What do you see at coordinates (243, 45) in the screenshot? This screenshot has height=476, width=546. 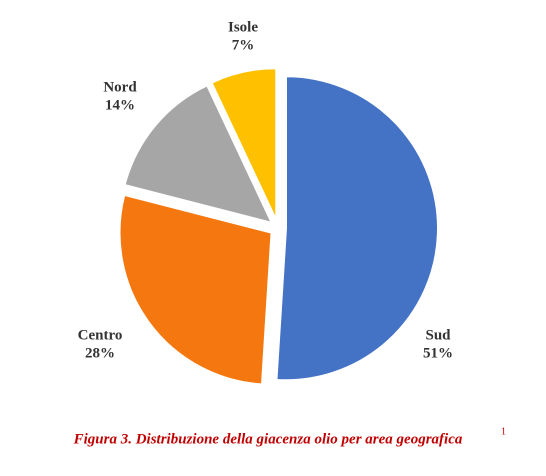 I see `slice-value-label: 7%` at bounding box center [243, 45].